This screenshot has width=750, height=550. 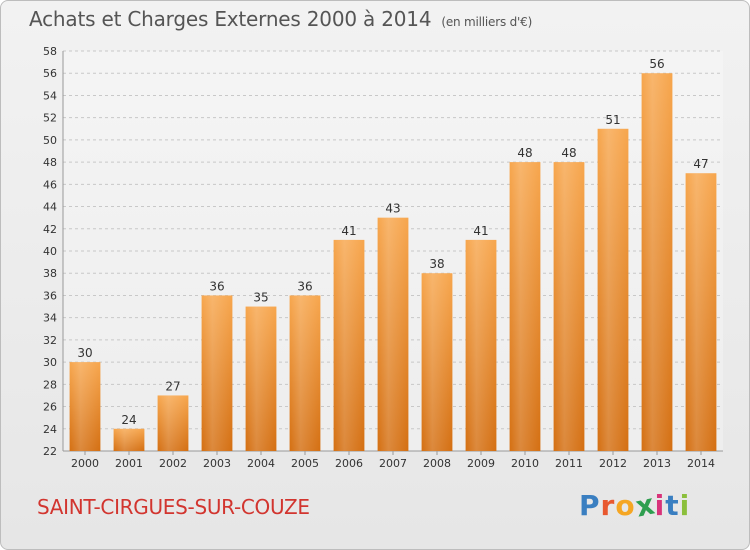 I want to click on x-tick-label-2004: 2004, so click(x=261, y=463).